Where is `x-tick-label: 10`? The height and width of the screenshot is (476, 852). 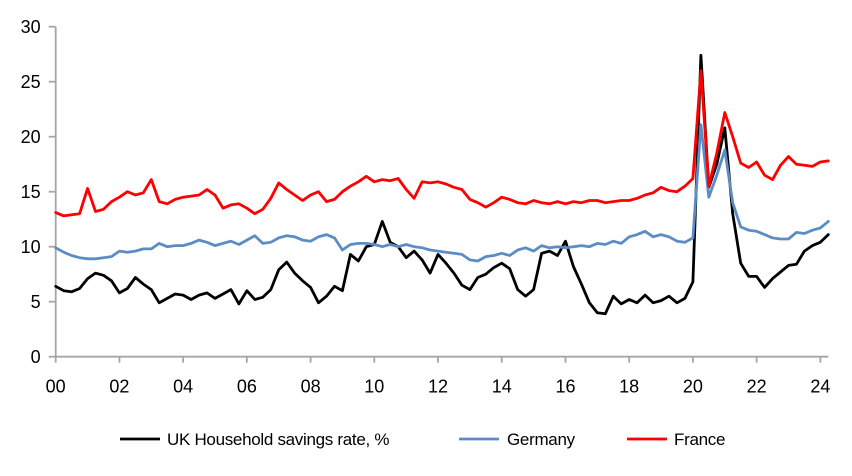 x-tick-label: 10 is located at coordinates (374, 387).